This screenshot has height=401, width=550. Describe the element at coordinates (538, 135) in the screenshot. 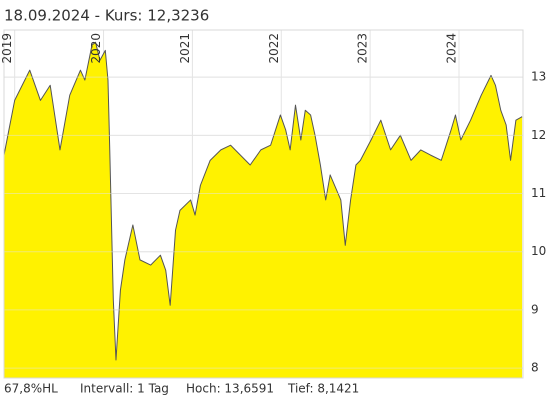

I see `y-tick-label: 12` at that location.